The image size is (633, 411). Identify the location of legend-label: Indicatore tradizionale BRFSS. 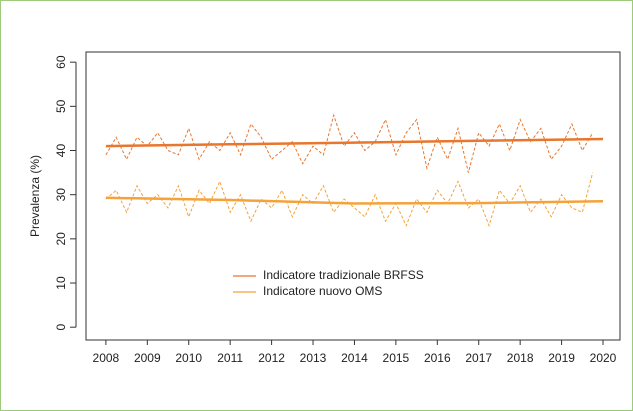
(343, 275).